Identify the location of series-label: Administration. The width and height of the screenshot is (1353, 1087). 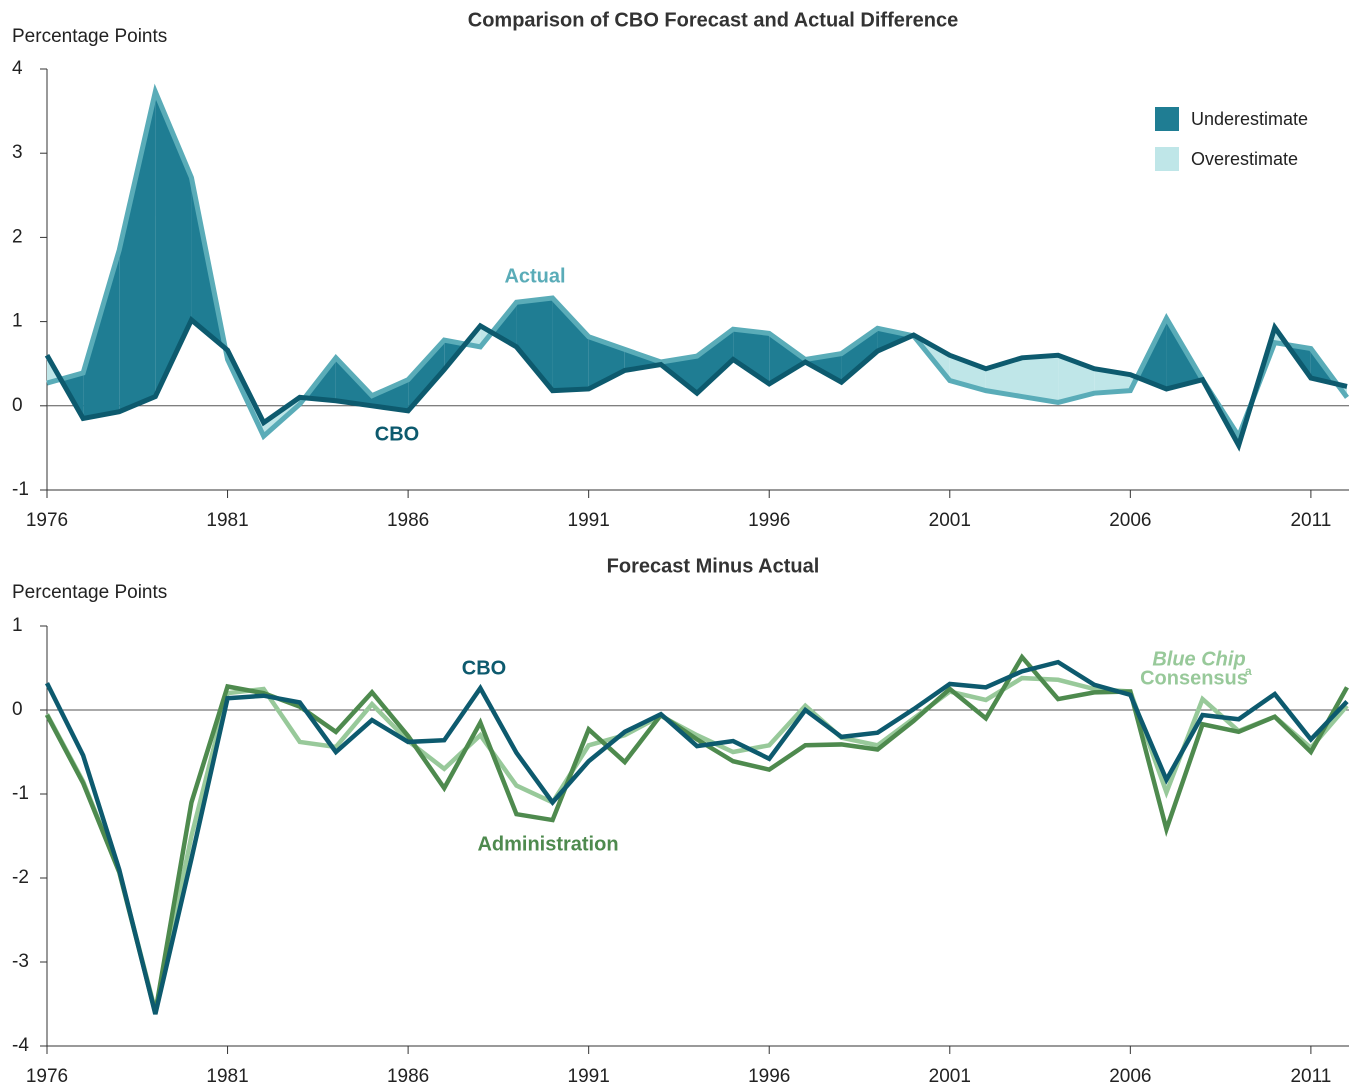
(547, 844).